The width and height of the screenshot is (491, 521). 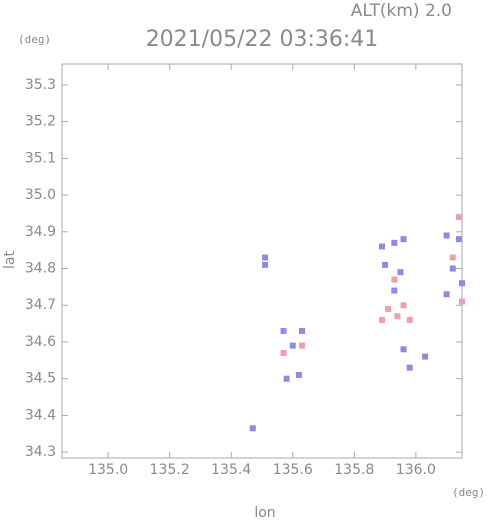 I want to click on x-tick-label: 135.4, so click(x=231, y=470).